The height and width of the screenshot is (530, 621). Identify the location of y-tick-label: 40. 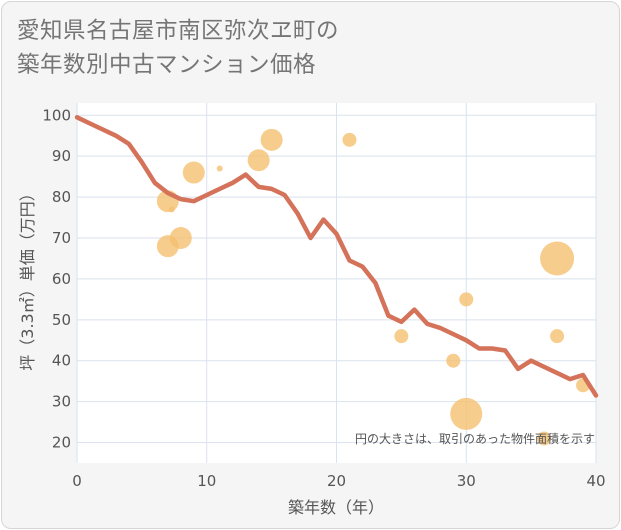
(61, 361).